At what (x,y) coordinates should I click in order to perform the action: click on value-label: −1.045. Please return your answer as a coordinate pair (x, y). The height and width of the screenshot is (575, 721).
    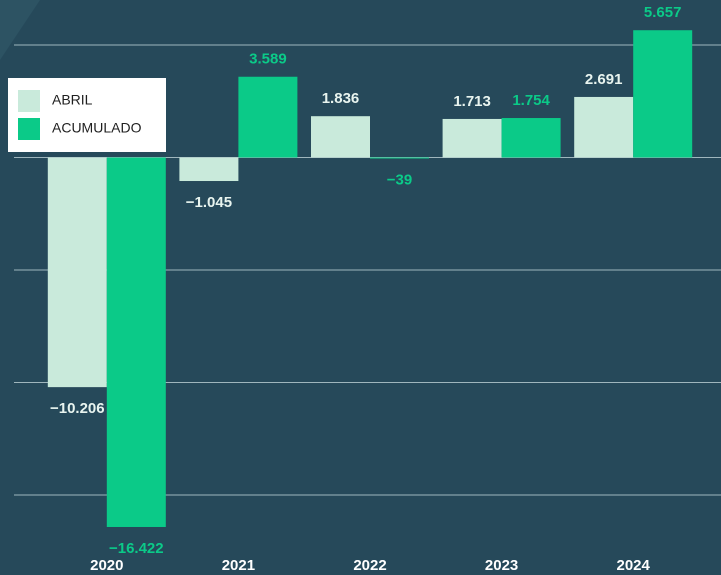
    Looking at the image, I should click on (209, 202).